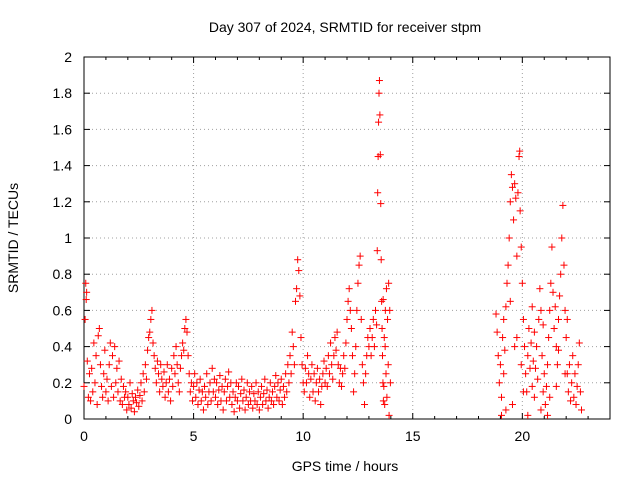 The image size is (640, 480). Describe the element at coordinates (68, 419) in the screenshot. I see `y-tick-label: 0` at that location.